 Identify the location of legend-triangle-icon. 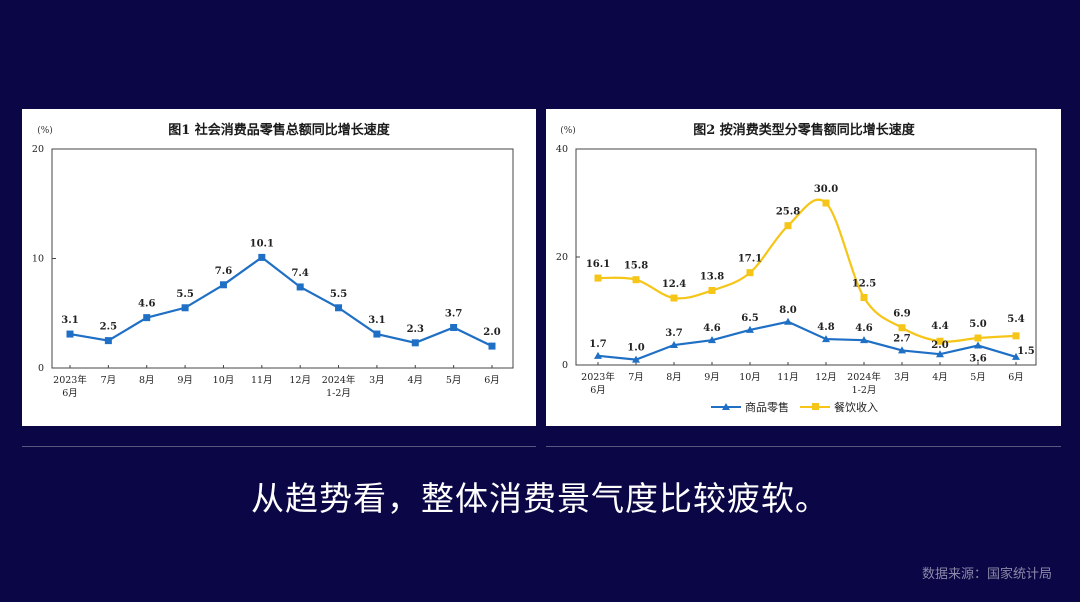
(726, 406).